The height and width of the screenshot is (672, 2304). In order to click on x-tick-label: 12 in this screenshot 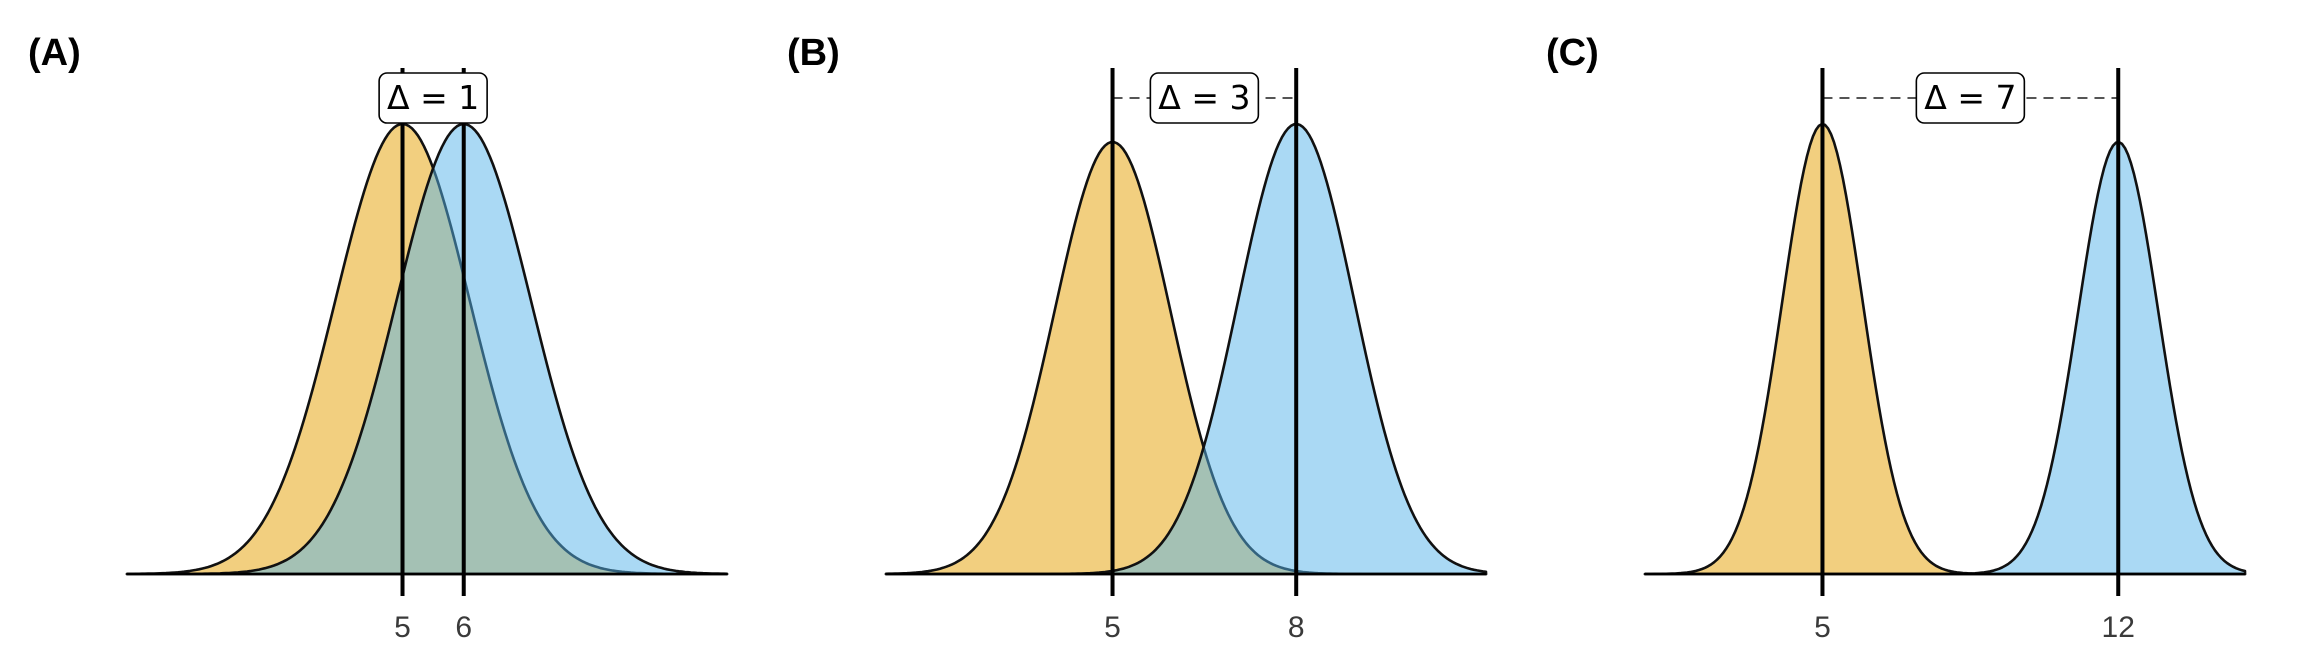, I will do `click(2118, 627)`.